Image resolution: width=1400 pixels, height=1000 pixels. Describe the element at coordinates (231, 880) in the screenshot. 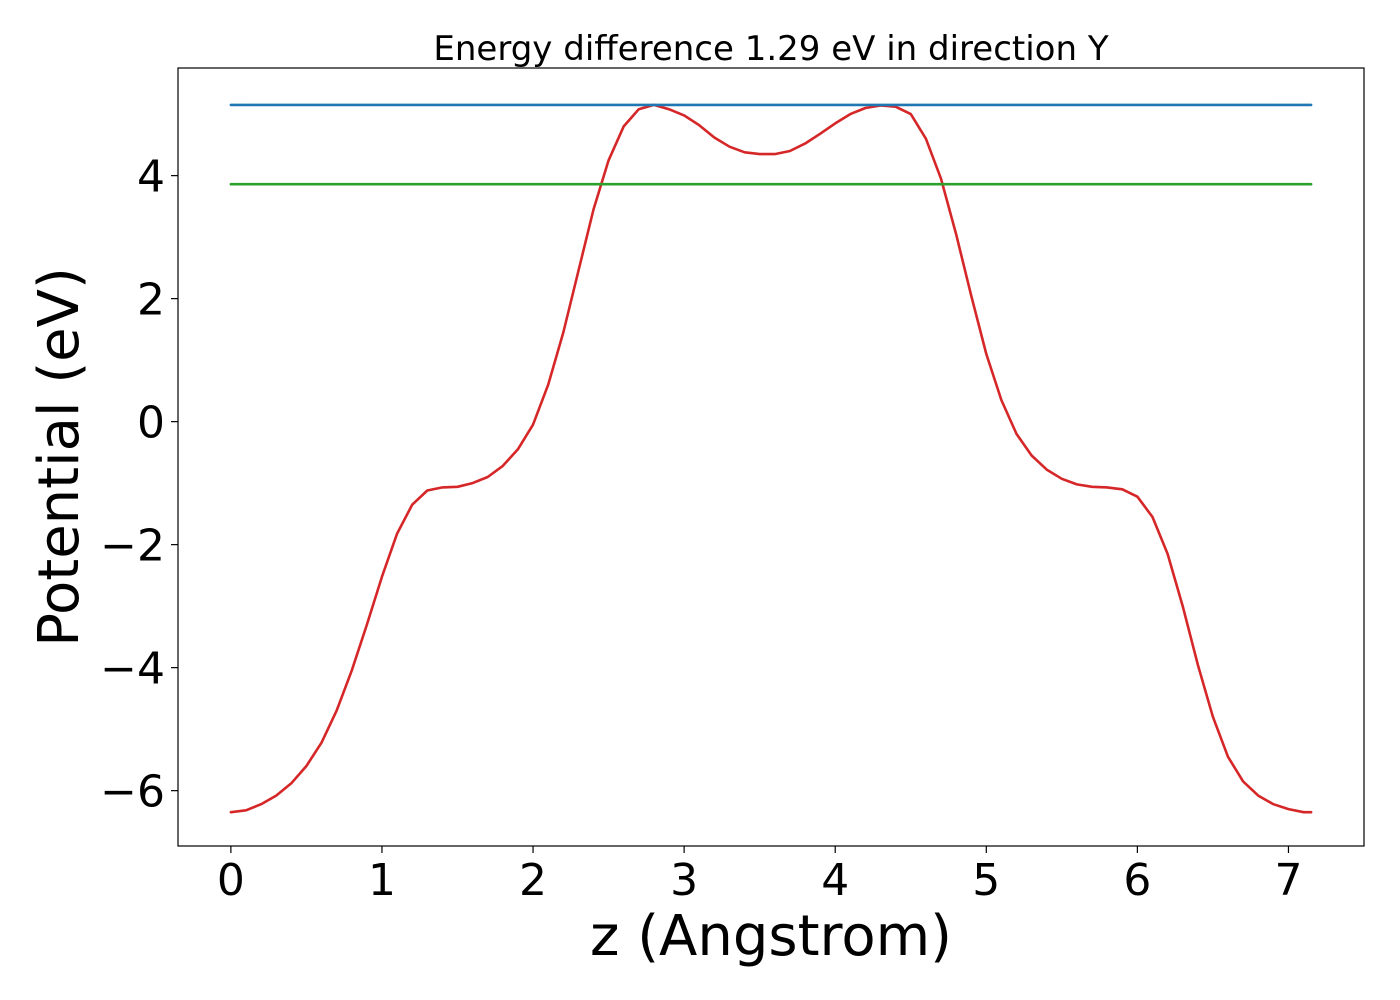

I see `x-tick-label: 0` at that location.